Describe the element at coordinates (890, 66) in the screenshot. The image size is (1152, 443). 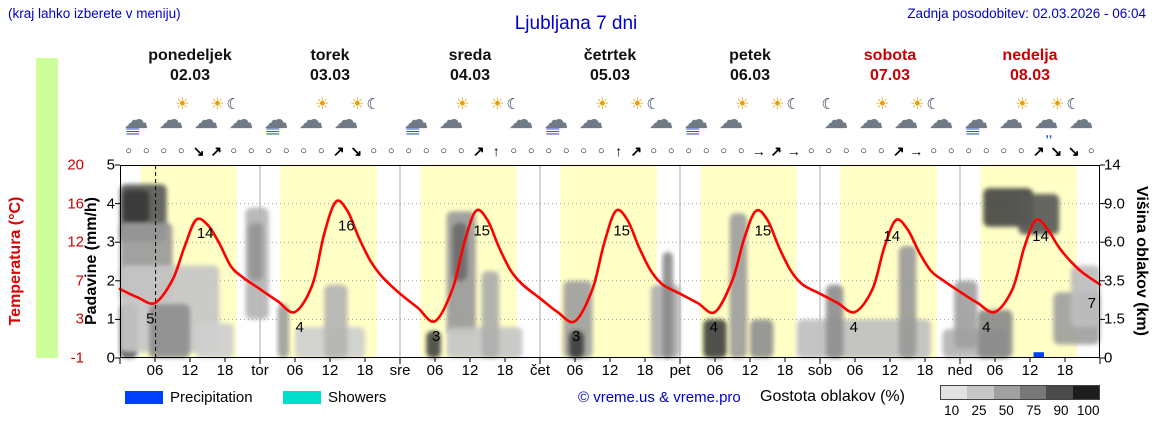
I see `day-header: sobota 07.03` at that location.